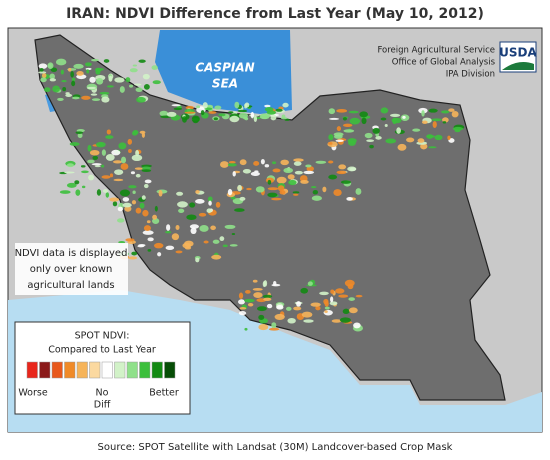 Image resolution: width=550 pixels, height=460 pixels. Describe the element at coordinates (33, 393) in the screenshot. I see `legend-label: Worse` at that location.